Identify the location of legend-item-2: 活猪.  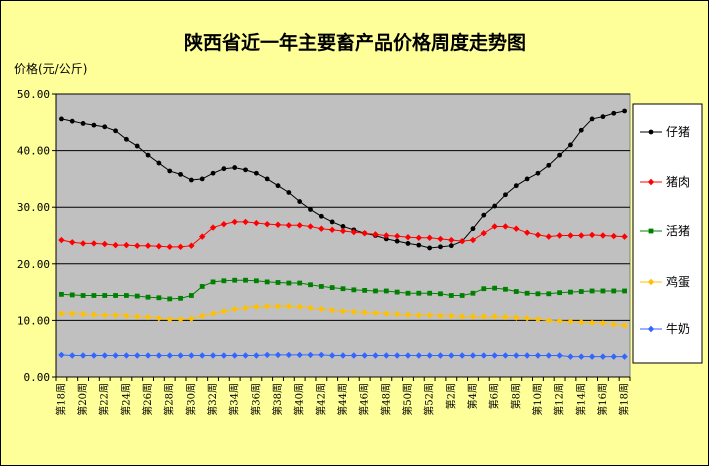
(665, 231).